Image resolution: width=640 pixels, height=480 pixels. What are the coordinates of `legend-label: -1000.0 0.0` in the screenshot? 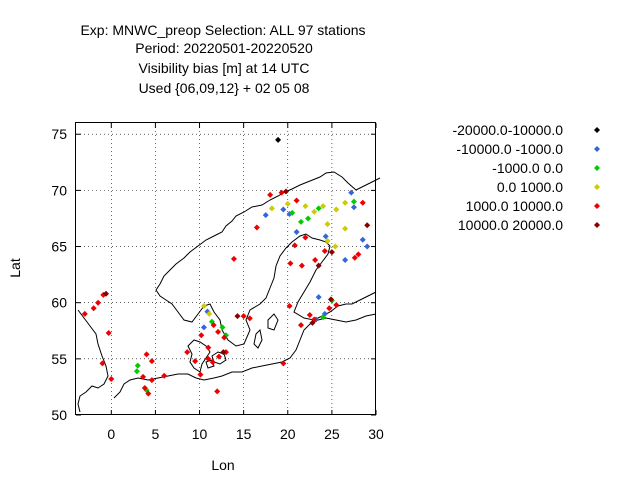 It's located at (527, 168).